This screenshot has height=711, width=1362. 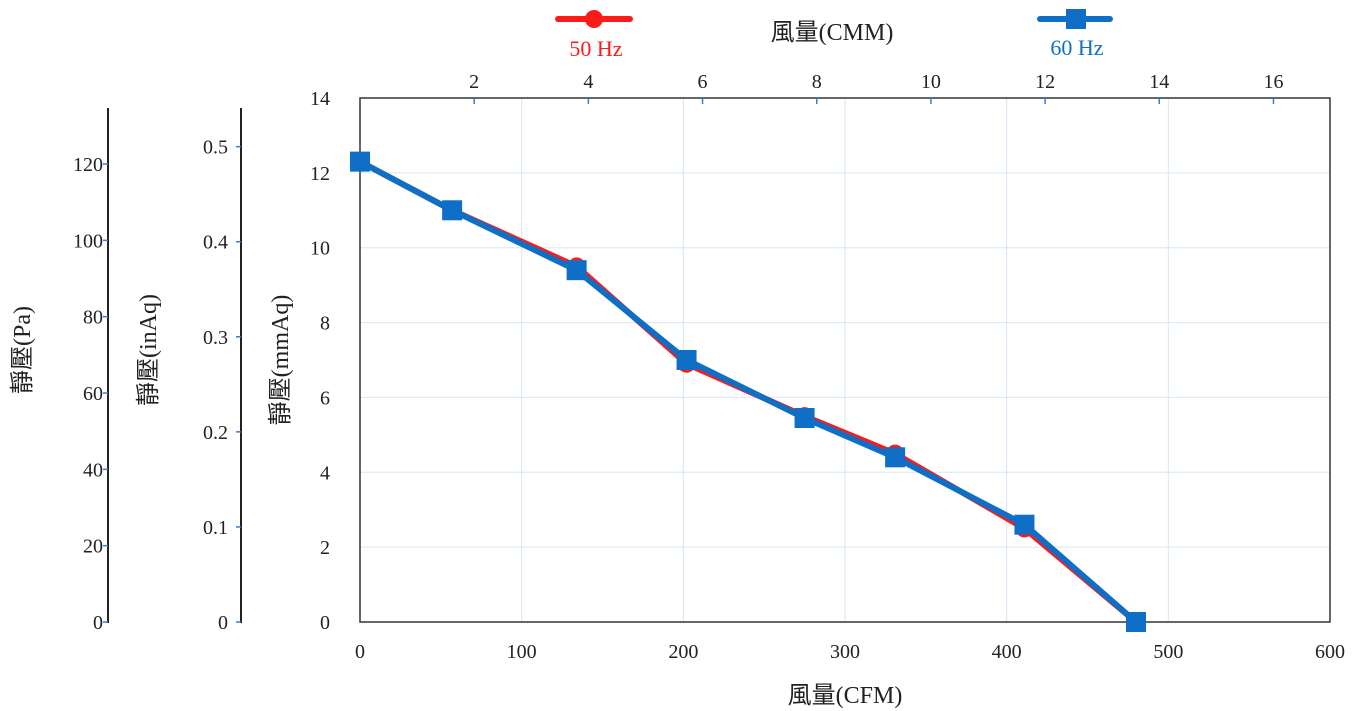 What do you see at coordinates (93, 318) in the screenshot?
I see `y-pa-tick-label: 80` at bounding box center [93, 318].